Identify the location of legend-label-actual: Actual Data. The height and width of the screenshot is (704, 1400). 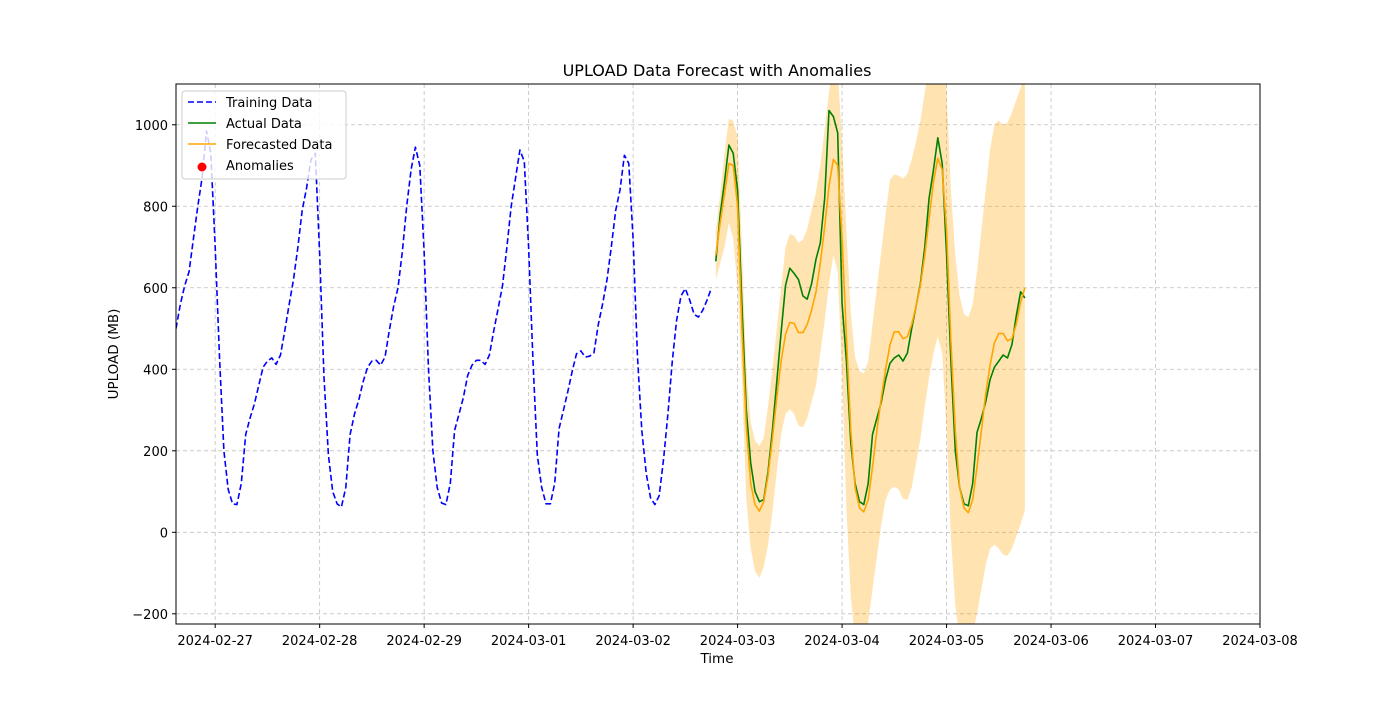
(264, 124).